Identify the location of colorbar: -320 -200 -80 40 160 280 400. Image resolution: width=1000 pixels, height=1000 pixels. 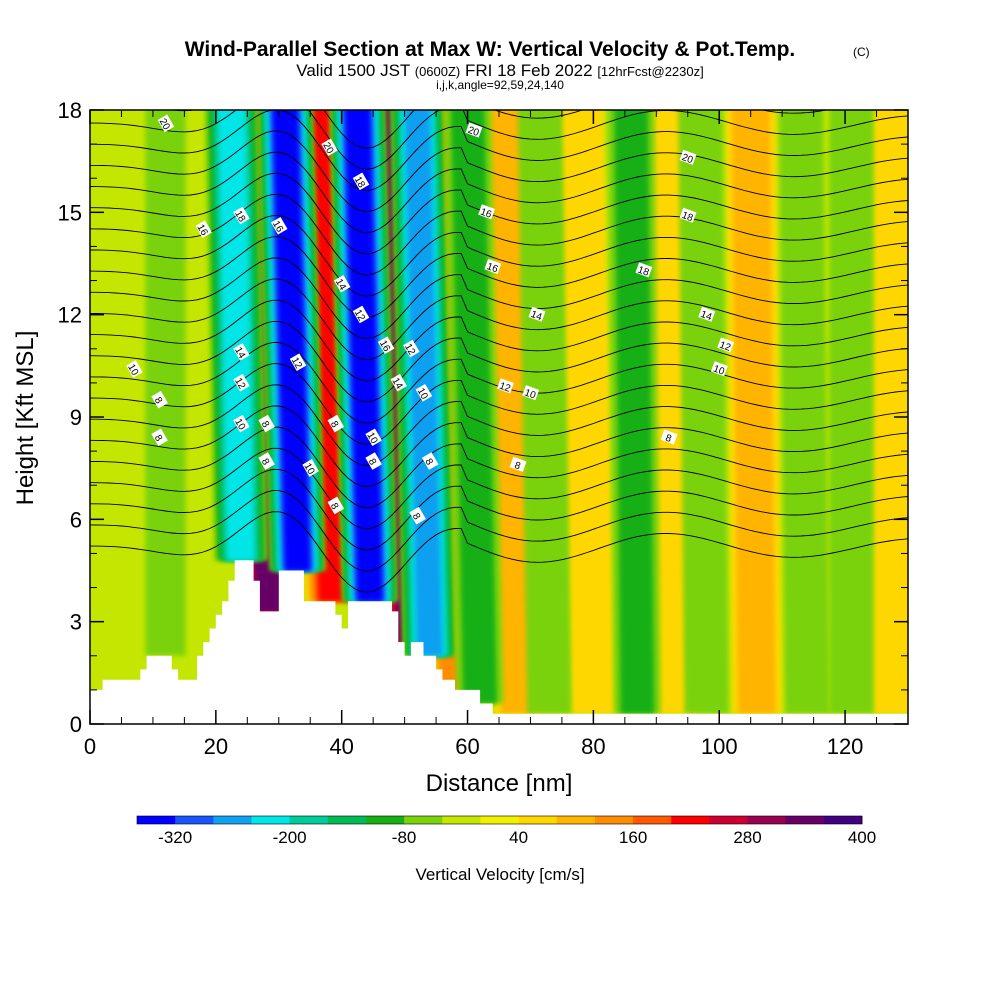
(506, 831).